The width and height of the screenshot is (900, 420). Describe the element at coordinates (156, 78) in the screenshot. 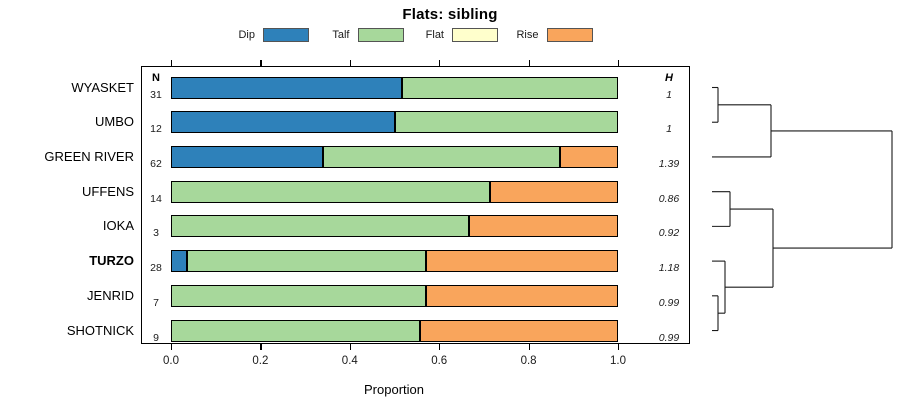

I see `n-column-header: N` at that location.